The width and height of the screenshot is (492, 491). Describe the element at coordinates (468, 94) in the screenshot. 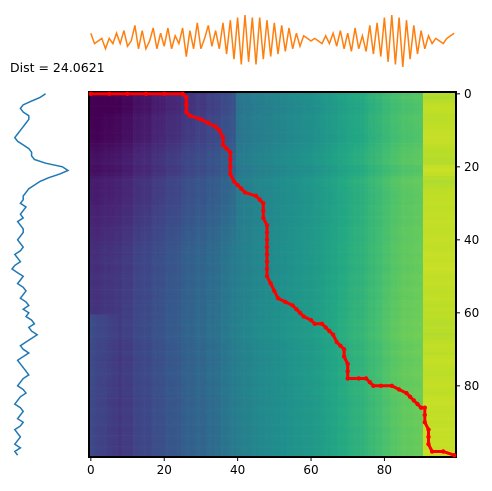

I see `y-tick-label: 0` at that location.